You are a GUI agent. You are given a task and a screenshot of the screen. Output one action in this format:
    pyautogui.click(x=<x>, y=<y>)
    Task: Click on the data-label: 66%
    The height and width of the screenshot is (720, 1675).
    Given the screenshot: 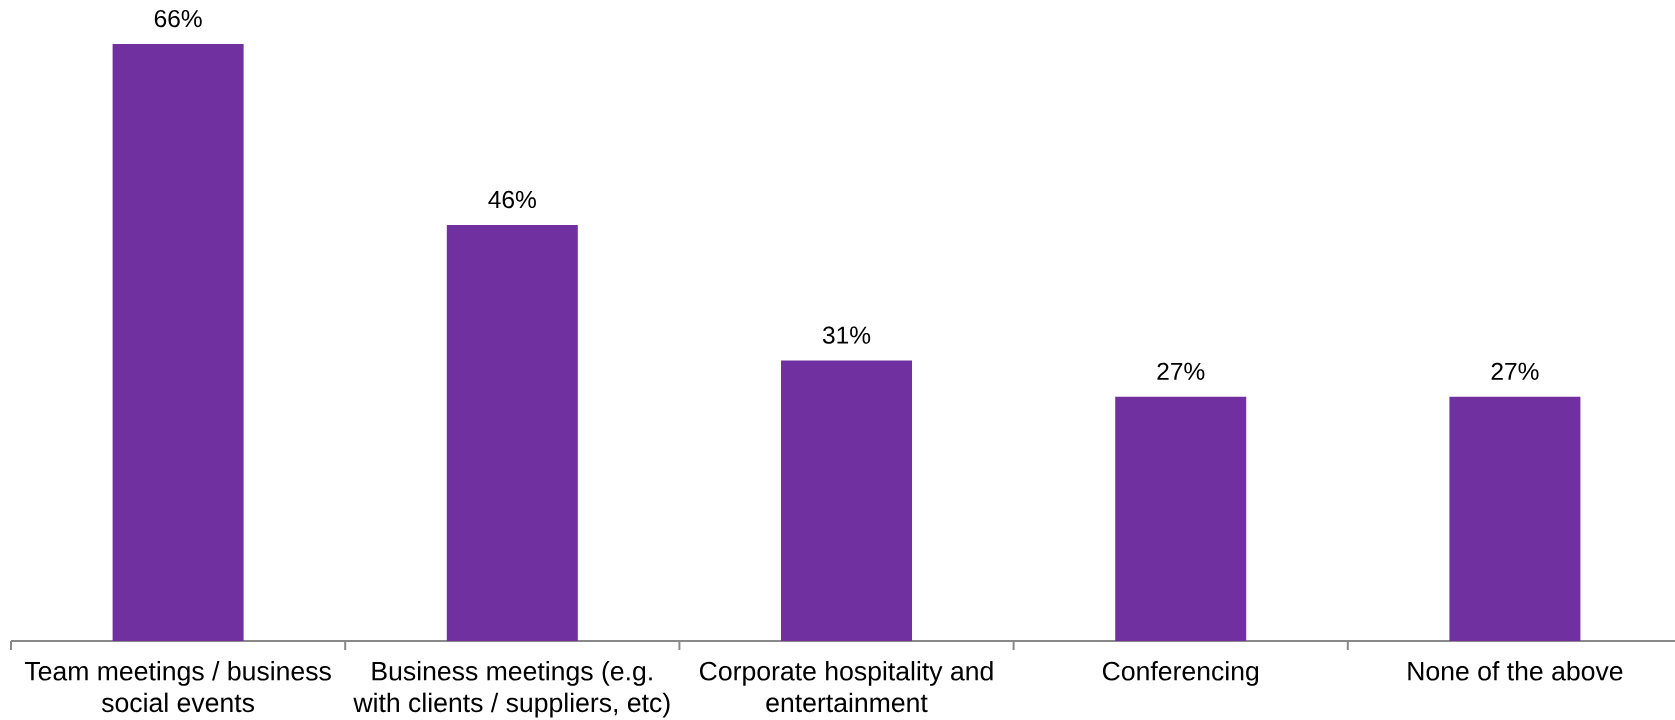 What is the action you would take?
    pyautogui.click(x=178, y=18)
    